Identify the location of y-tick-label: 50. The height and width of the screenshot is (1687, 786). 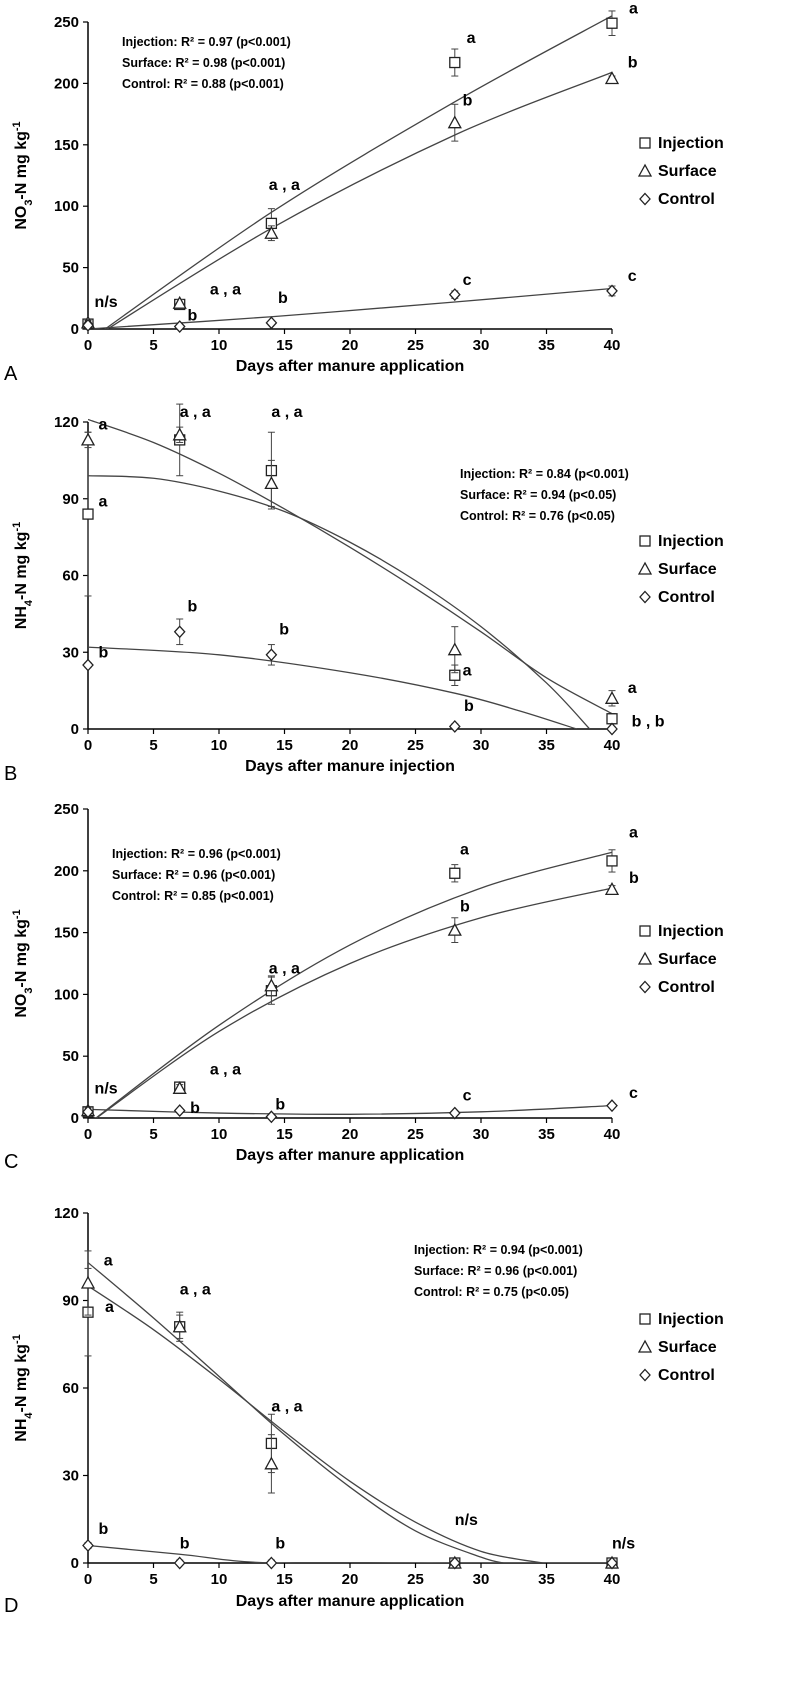
(70, 1056).